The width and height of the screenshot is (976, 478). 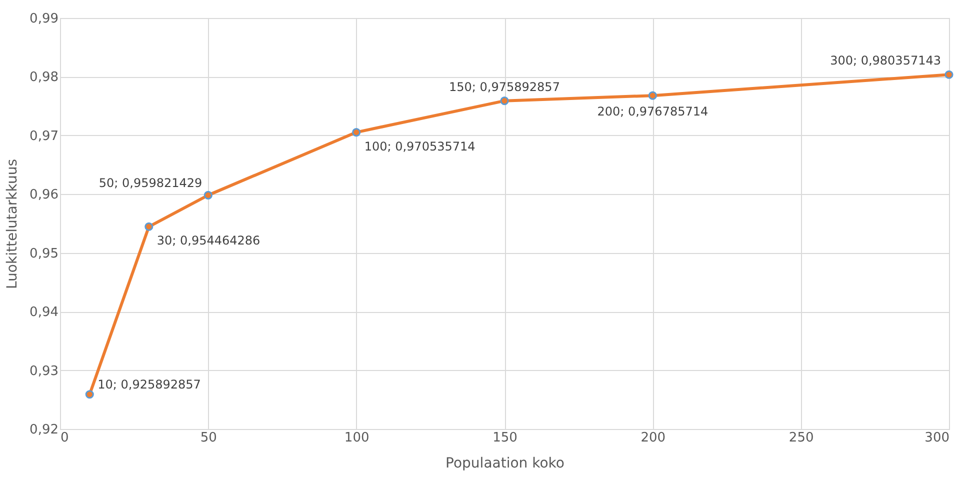 What do you see at coordinates (504, 87) in the screenshot?
I see `data-label: 150; 0,975892857` at bounding box center [504, 87].